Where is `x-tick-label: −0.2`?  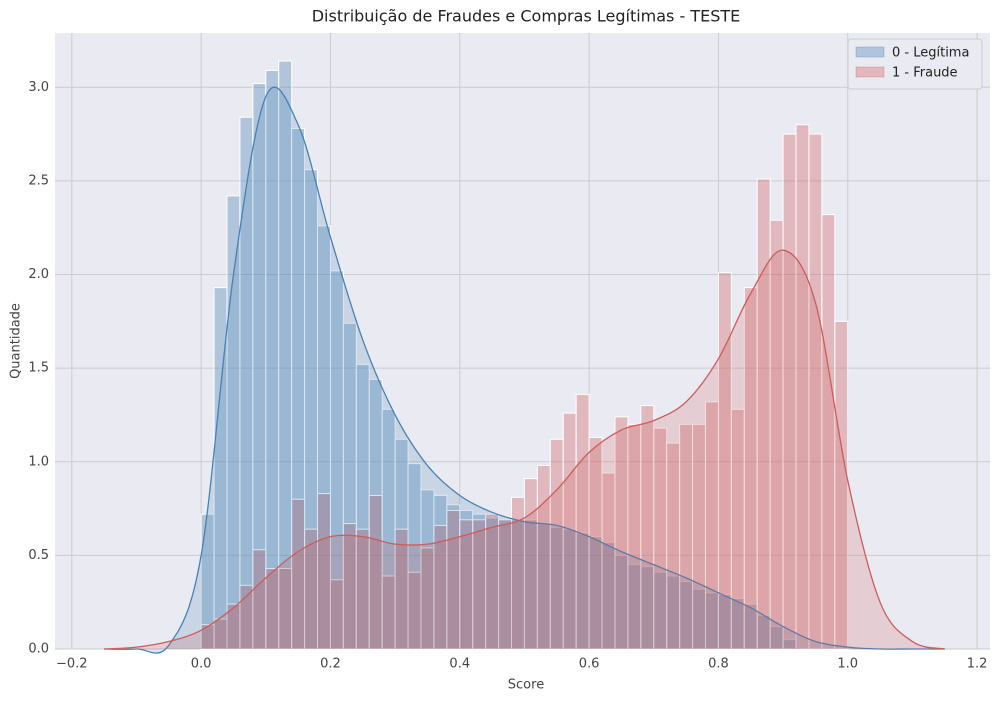
x-tick-label: −0.2 is located at coordinates (72, 664).